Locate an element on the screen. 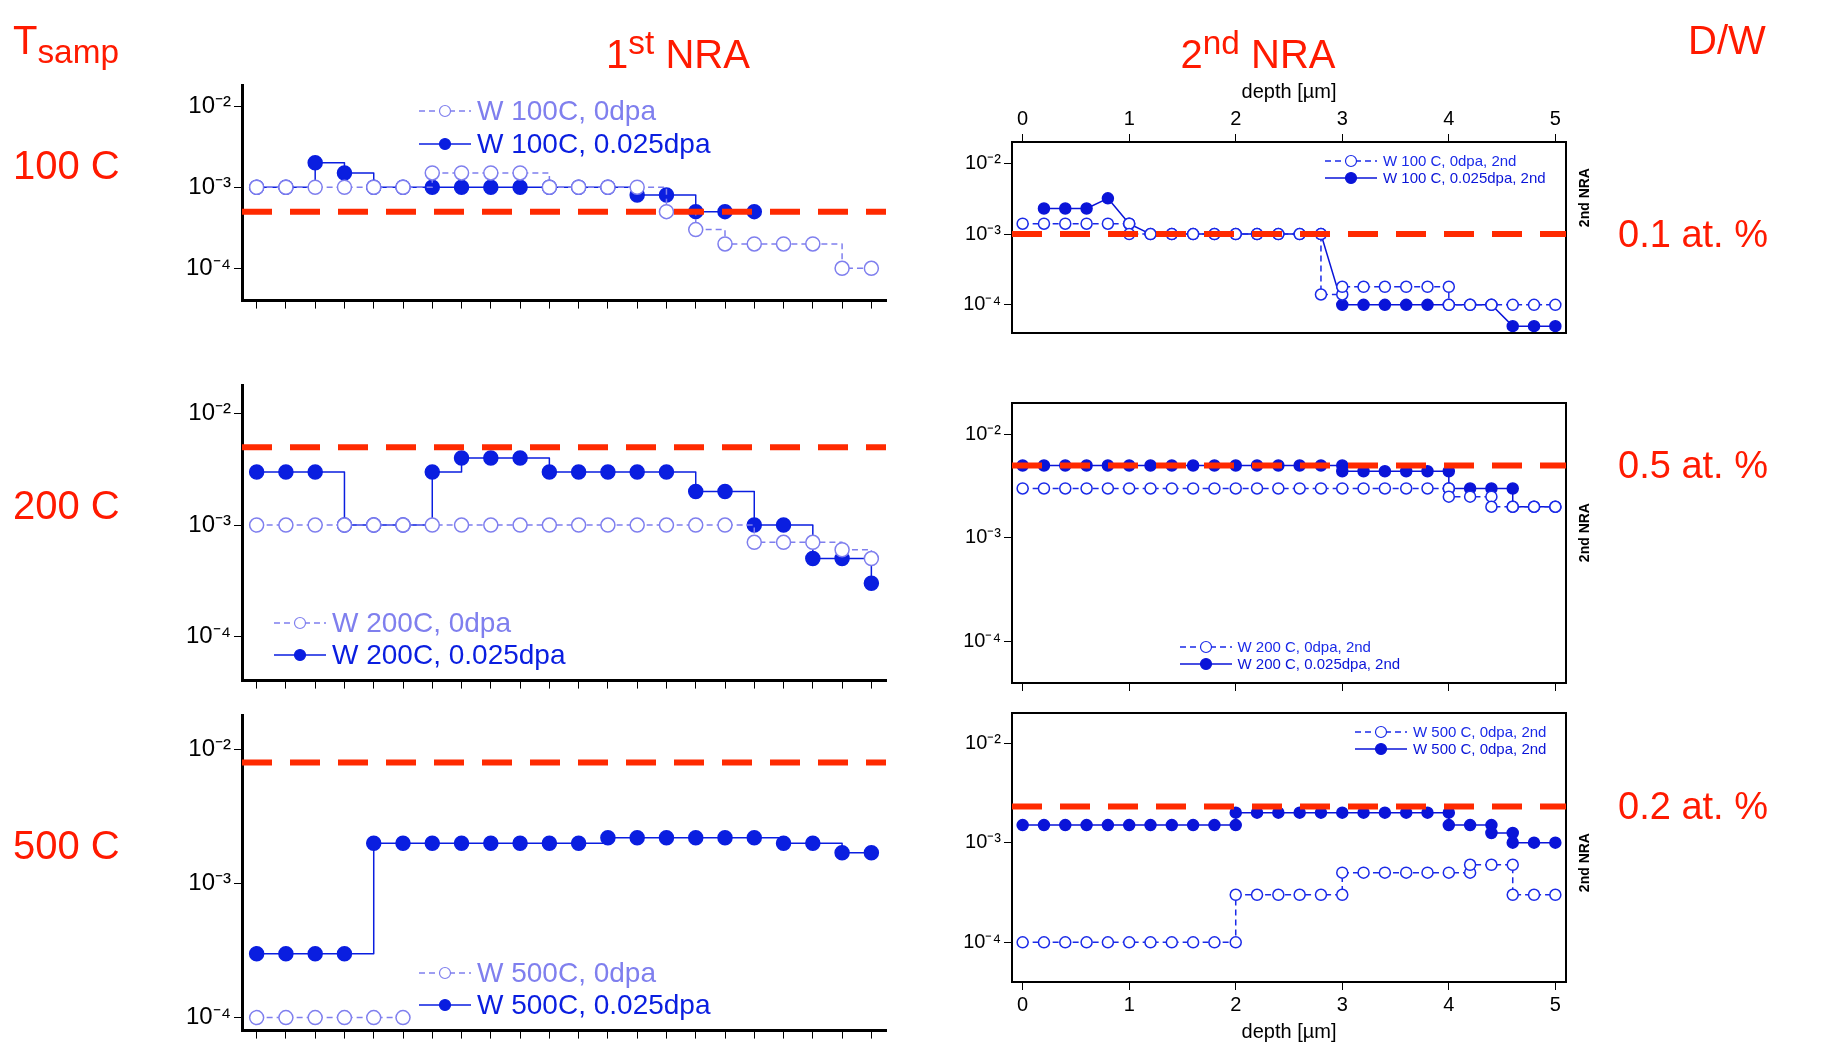  ref-line-label: 0.2 at. % is located at coordinates (1693, 807).